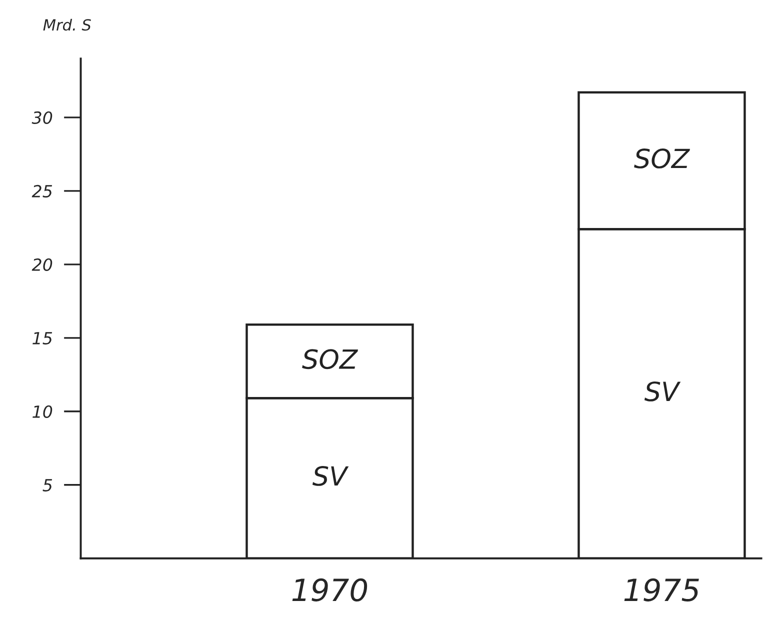 The image size is (769, 617). What do you see at coordinates (330, 359) in the screenshot?
I see `series-label: SOZ` at bounding box center [330, 359].